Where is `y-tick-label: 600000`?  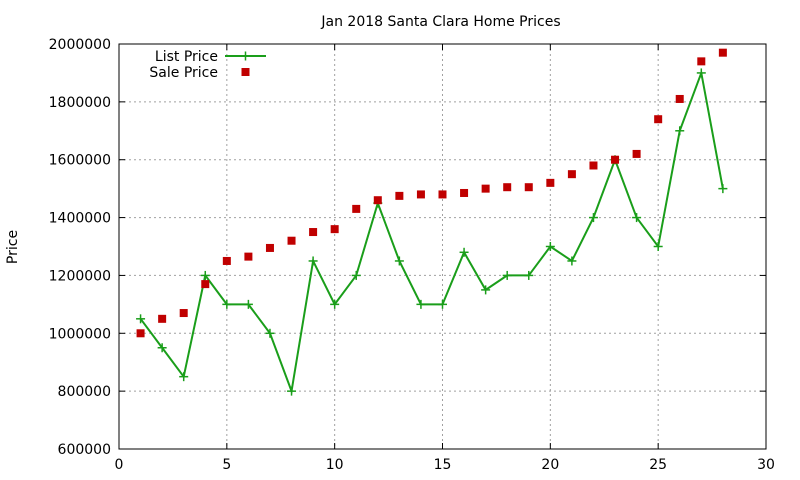 y-tick-label: 600000 is located at coordinates (84, 450).